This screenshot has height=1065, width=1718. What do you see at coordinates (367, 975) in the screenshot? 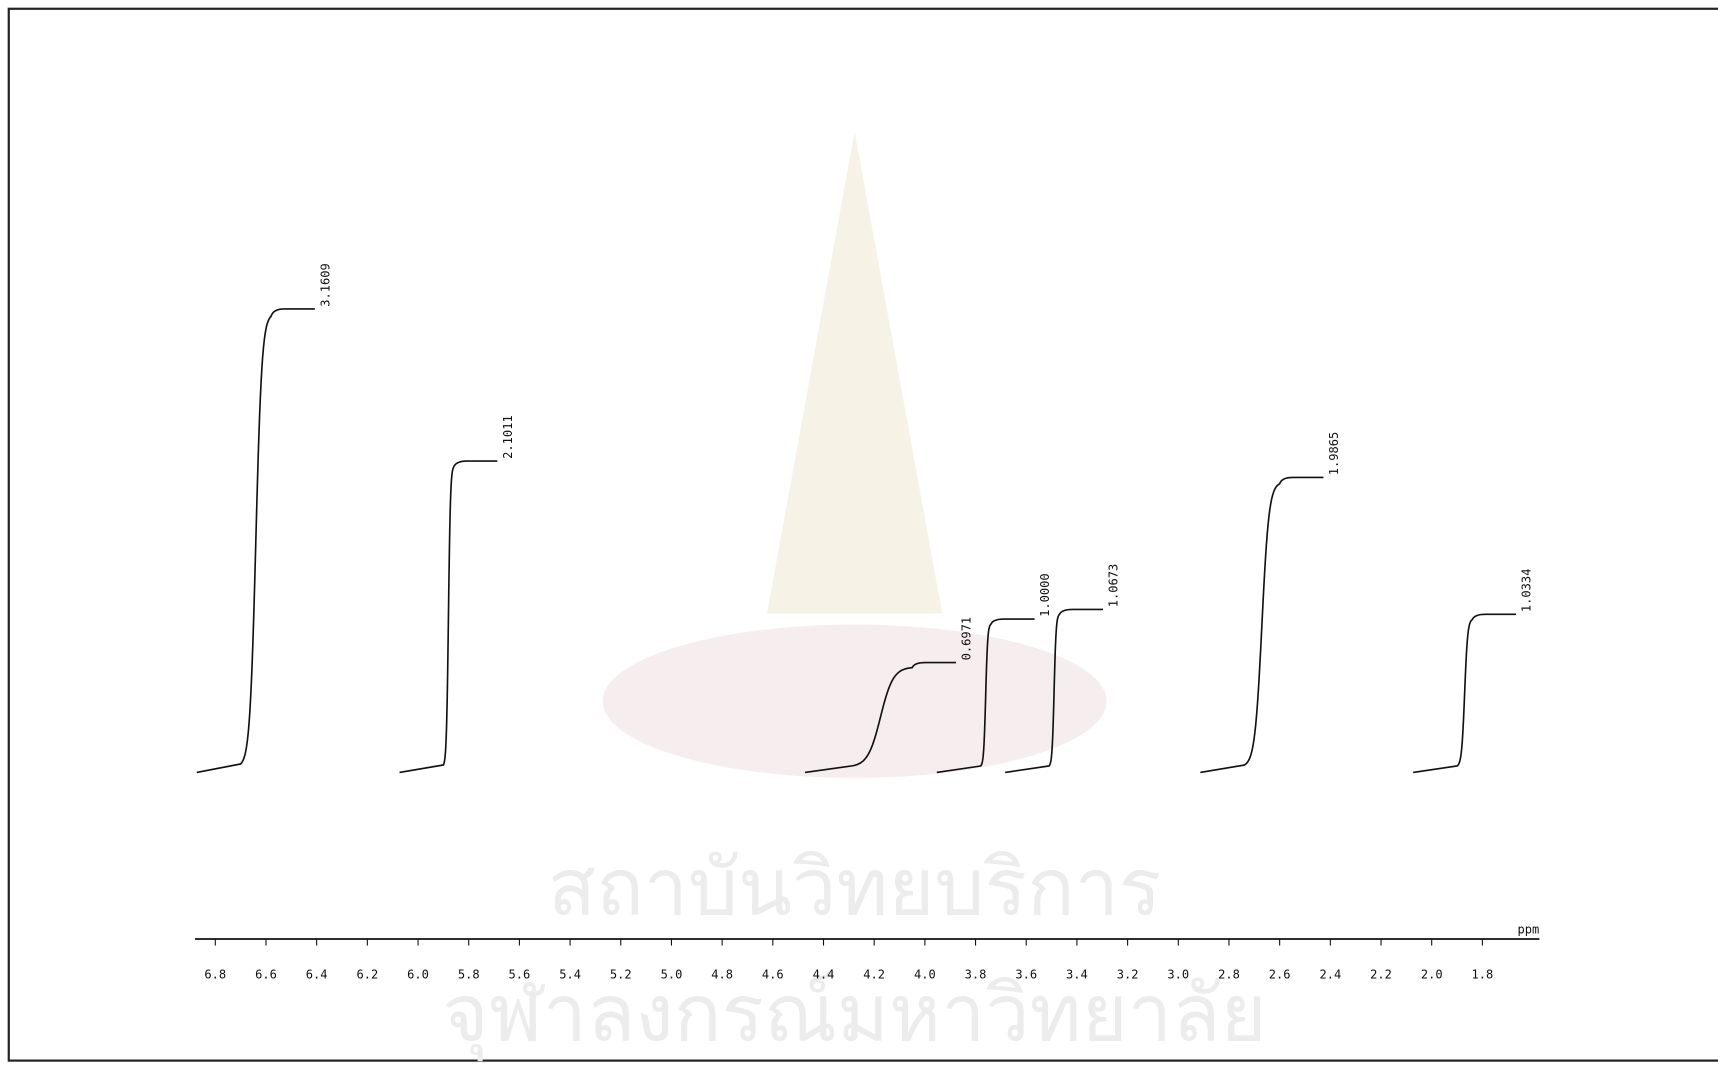
I see `x-tick-label: 6.2` at bounding box center [367, 975].